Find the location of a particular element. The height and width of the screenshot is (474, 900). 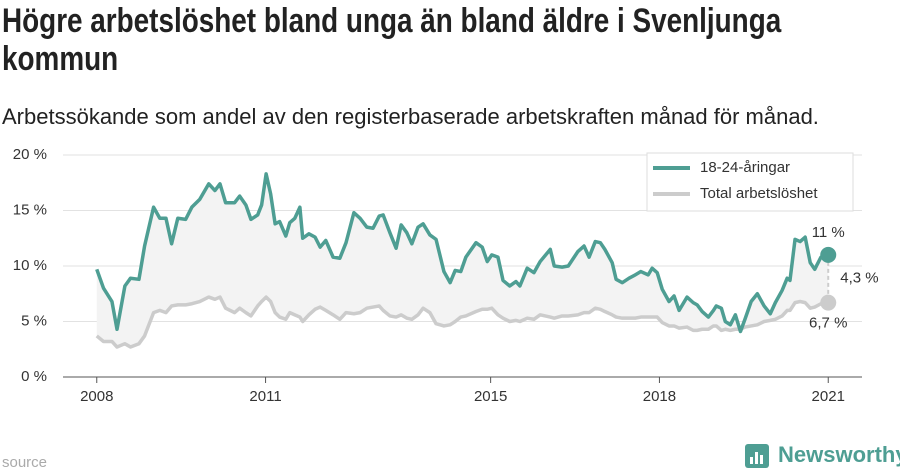

x-tick-label: 2008 is located at coordinates (96, 396).